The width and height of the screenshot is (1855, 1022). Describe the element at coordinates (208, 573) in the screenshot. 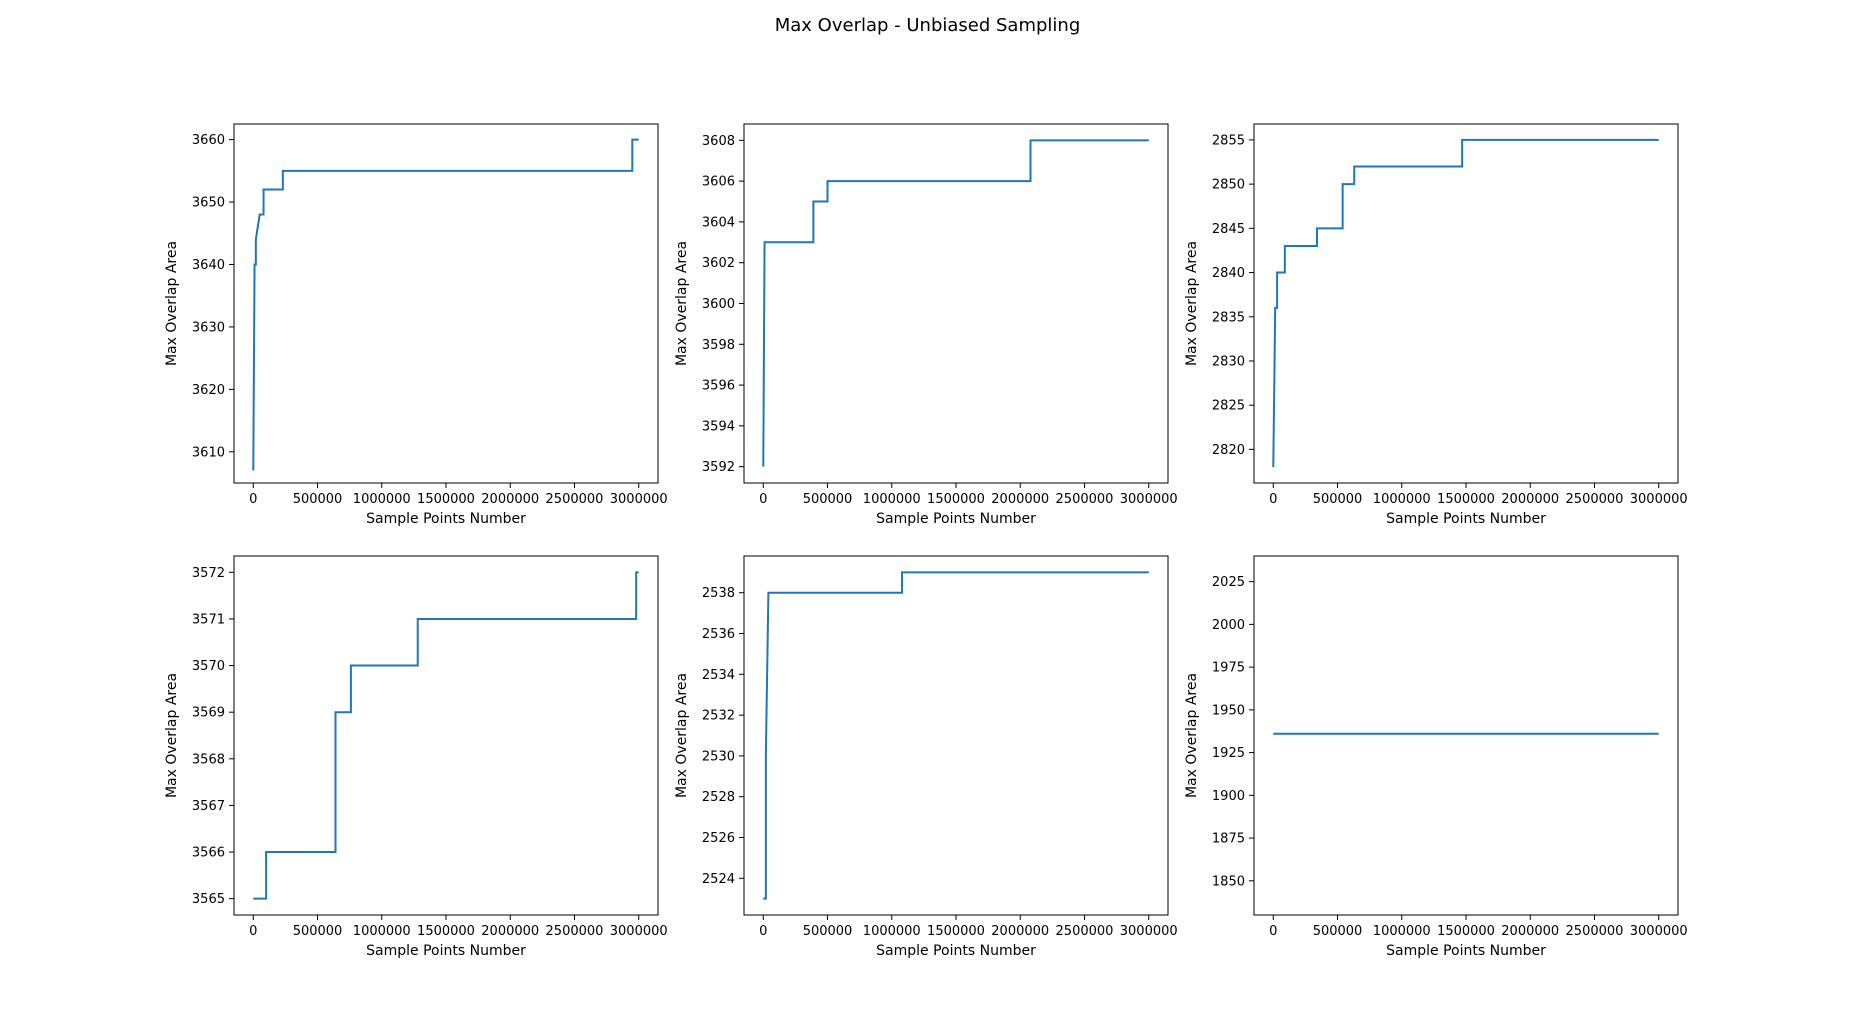

I see `y-tick-label: 3572` at that location.